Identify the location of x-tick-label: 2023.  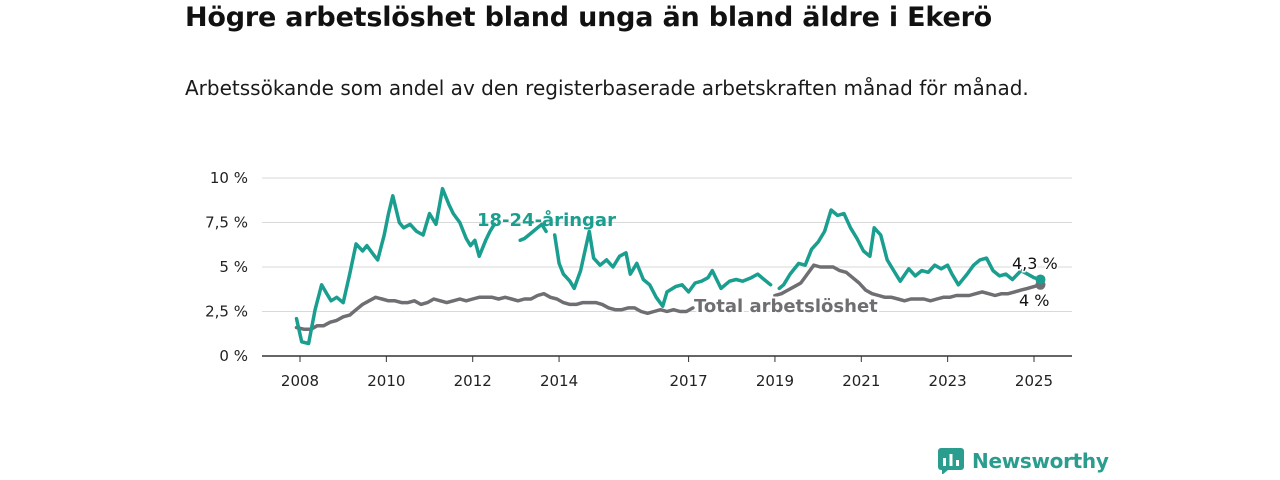
(948, 381).